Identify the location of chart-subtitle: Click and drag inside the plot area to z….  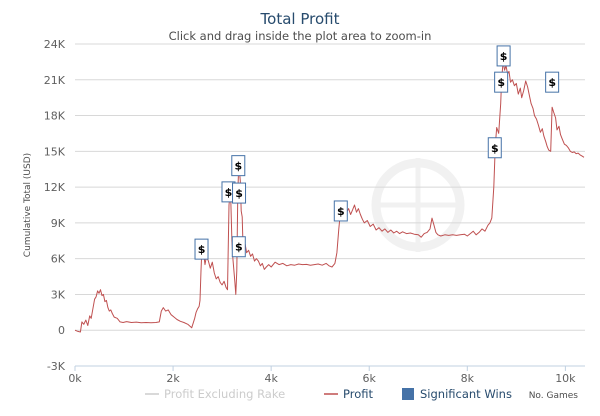
(300, 36).